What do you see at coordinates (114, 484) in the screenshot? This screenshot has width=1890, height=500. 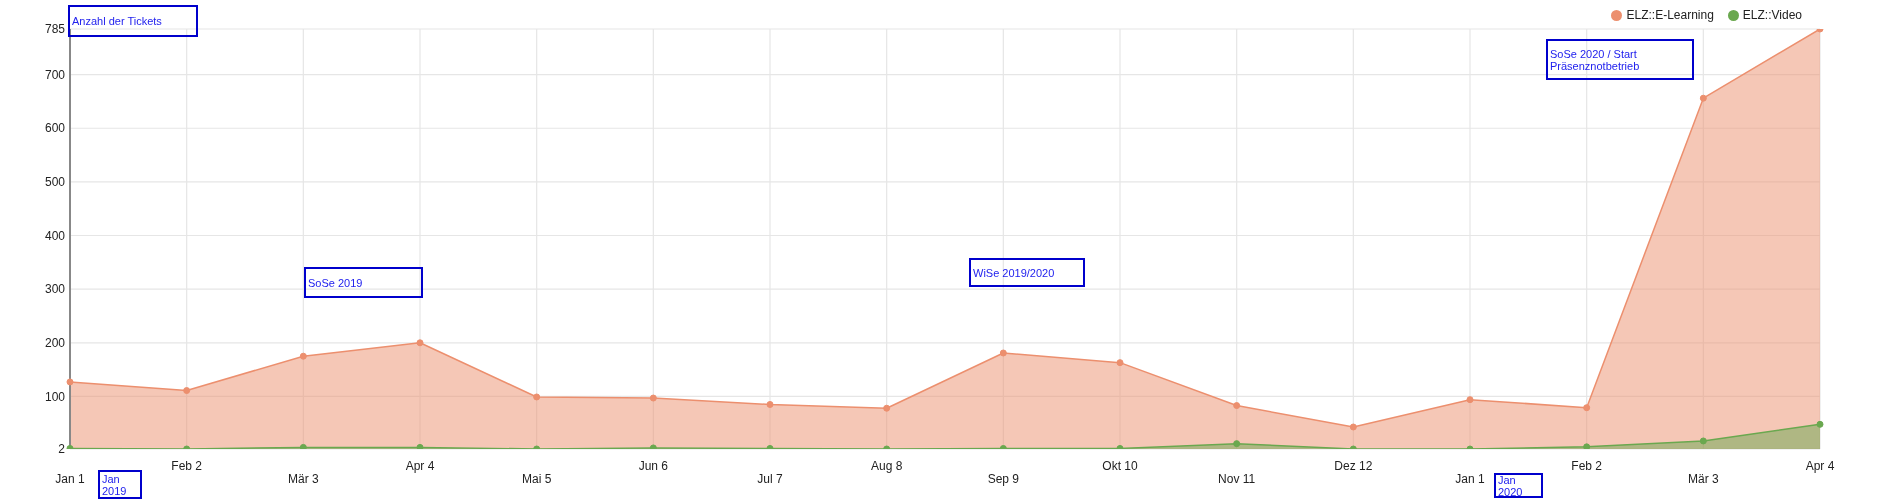 I see `text: Jan 2019` at bounding box center [114, 484].